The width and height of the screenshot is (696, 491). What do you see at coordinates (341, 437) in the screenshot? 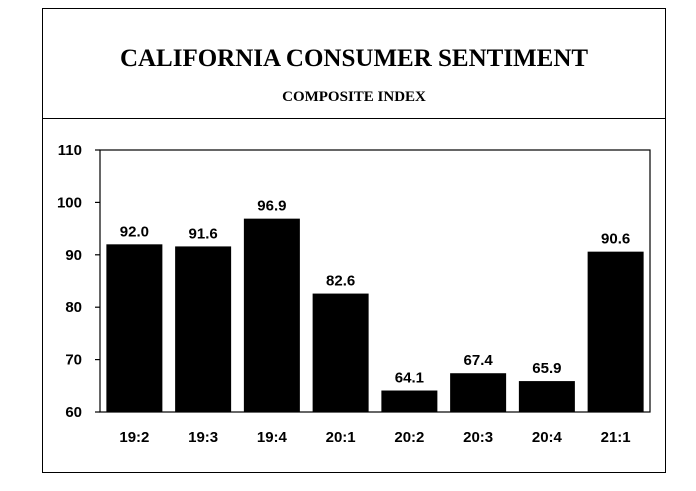
I see `x-tick-label: 20:1` at bounding box center [341, 437].